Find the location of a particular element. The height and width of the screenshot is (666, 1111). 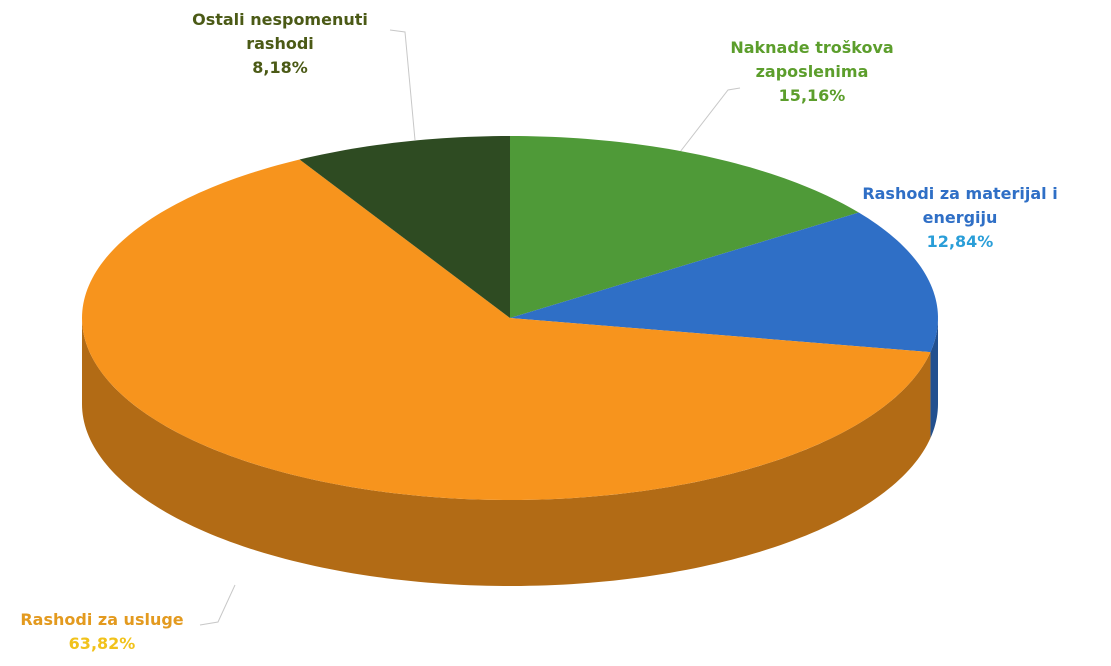

category-label: Rashodi za usluge is located at coordinates (102, 619).